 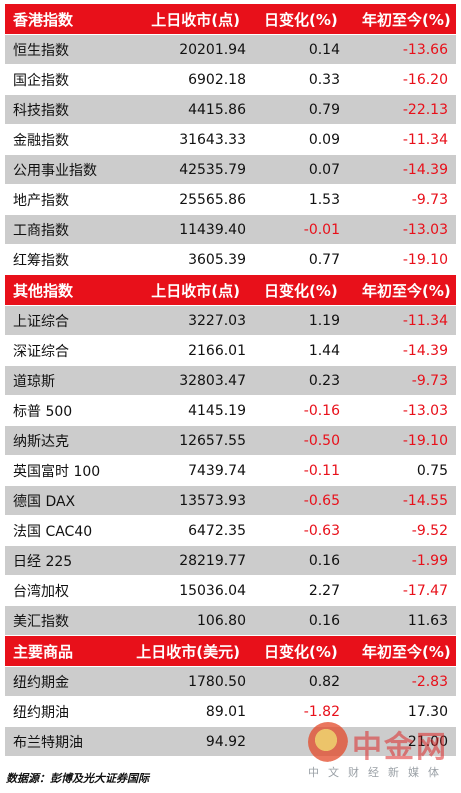 I want to click on table-row: 上证综合 3227.03 1.19 -11.34, so click(x=230, y=321).